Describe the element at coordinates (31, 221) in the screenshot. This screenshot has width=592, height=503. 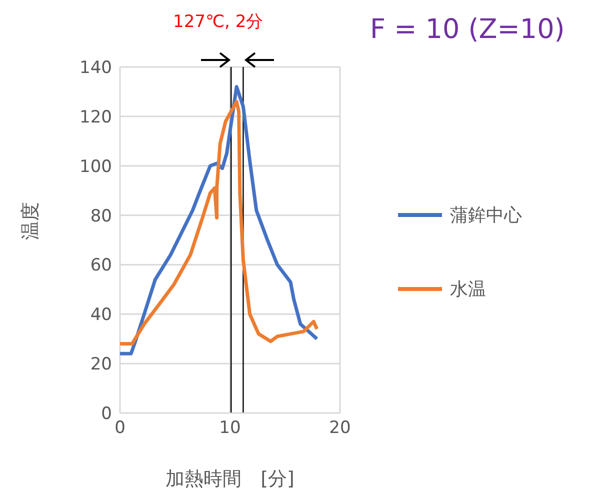
I see `y-axis-title: 温度` at that location.